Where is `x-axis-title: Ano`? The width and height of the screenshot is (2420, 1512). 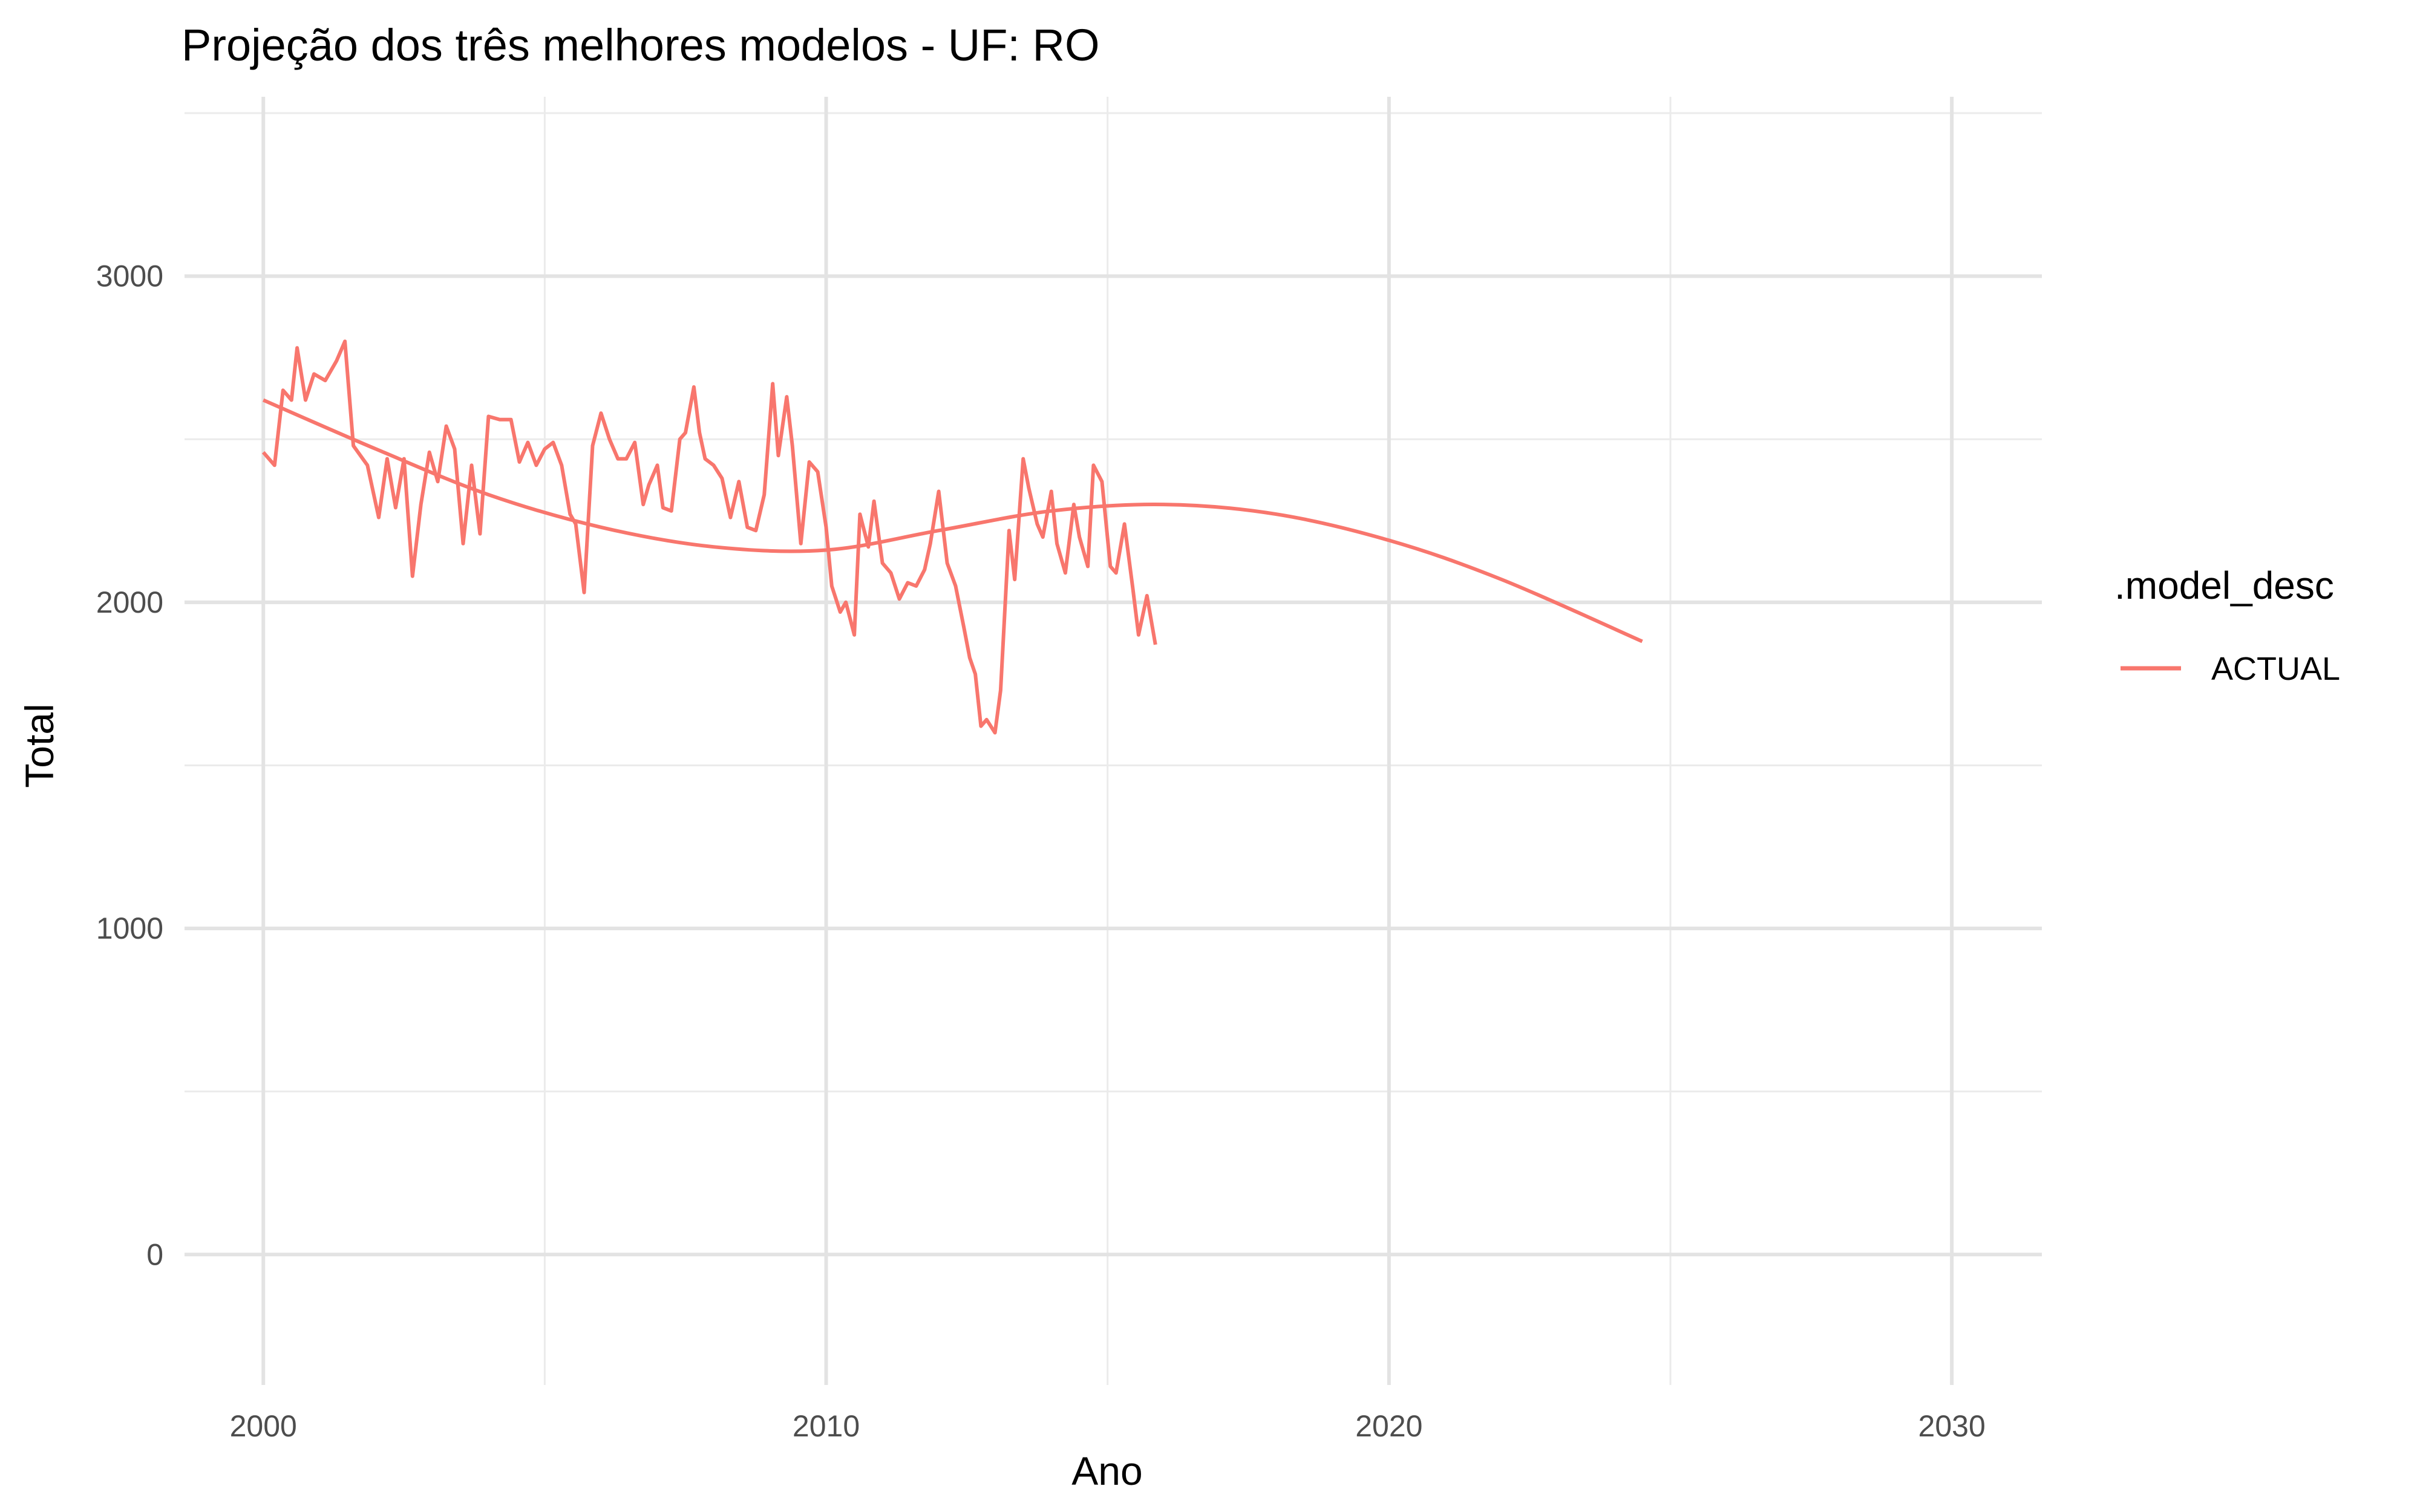
x-axis-title: Ano is located at coordinates (1106, 1470).